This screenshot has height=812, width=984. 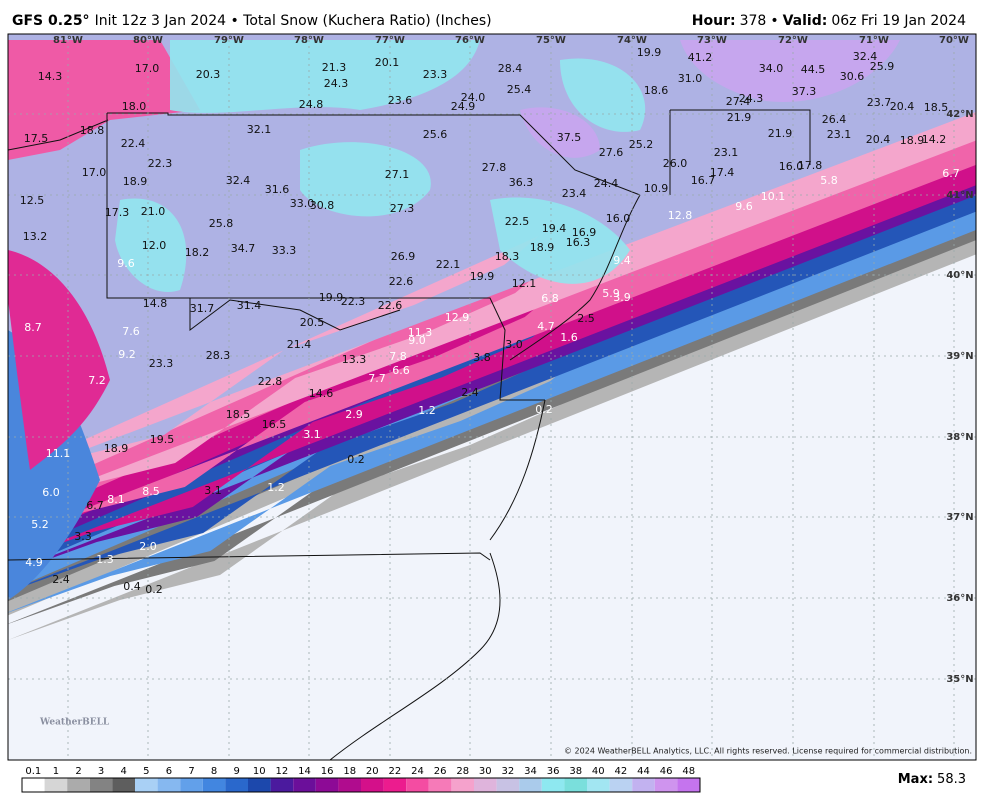 What do you see at coordinates (304, 771) in the screenshot?
I see `colorbar-label: 14` at bounding box center [304, 771].